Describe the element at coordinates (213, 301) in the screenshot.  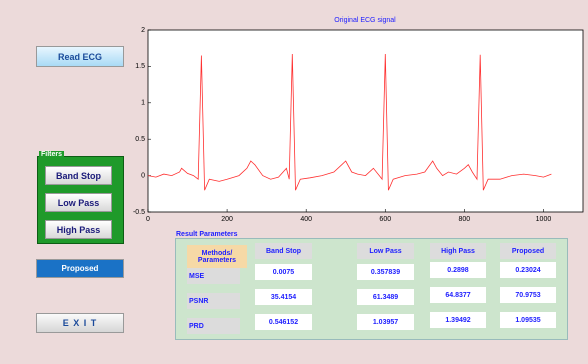
I see `row-label: PSNR` at that location.